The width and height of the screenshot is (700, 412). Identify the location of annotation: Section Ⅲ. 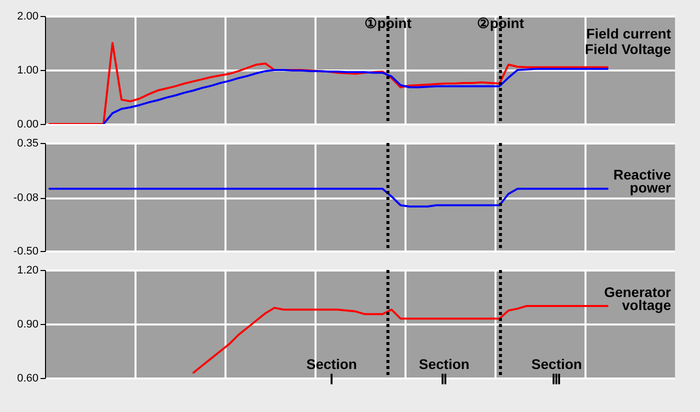
(556, 371).